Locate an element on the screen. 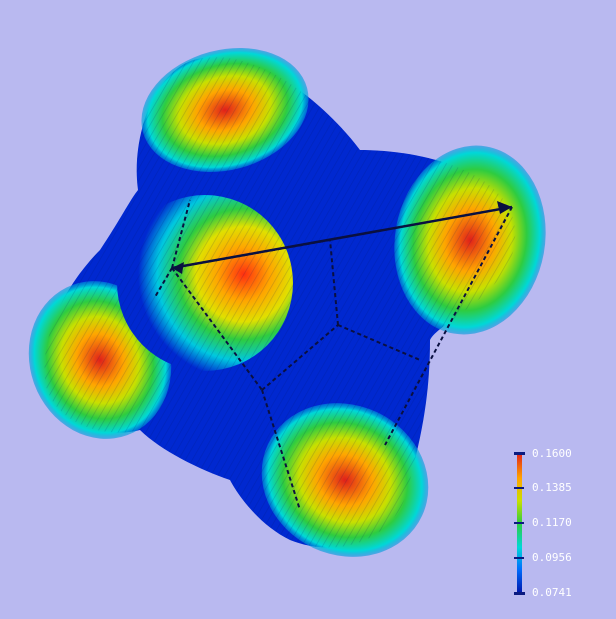 The width and height of the screenshot is (616, 619). color-scale-legend: 0.1600 0.1385 0.1170 0.0956 0.0741 is located at coordinates (559, 523).